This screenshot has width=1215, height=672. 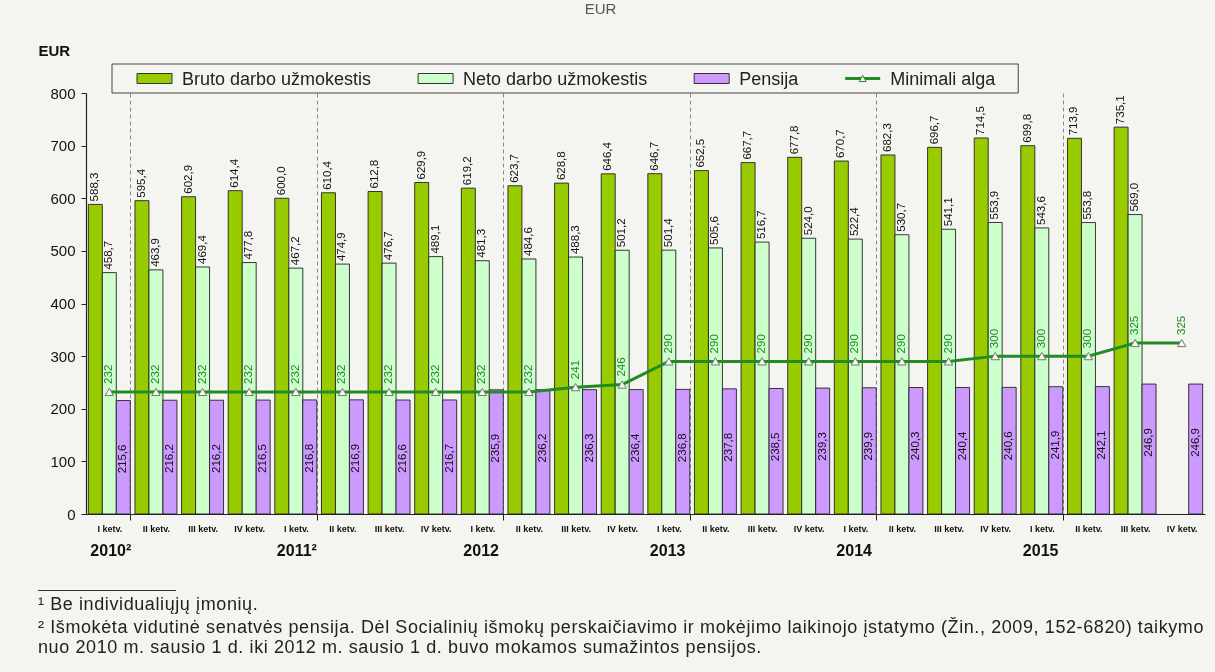 I want to click on data-label: 216,9, so click(x=355, y=458).